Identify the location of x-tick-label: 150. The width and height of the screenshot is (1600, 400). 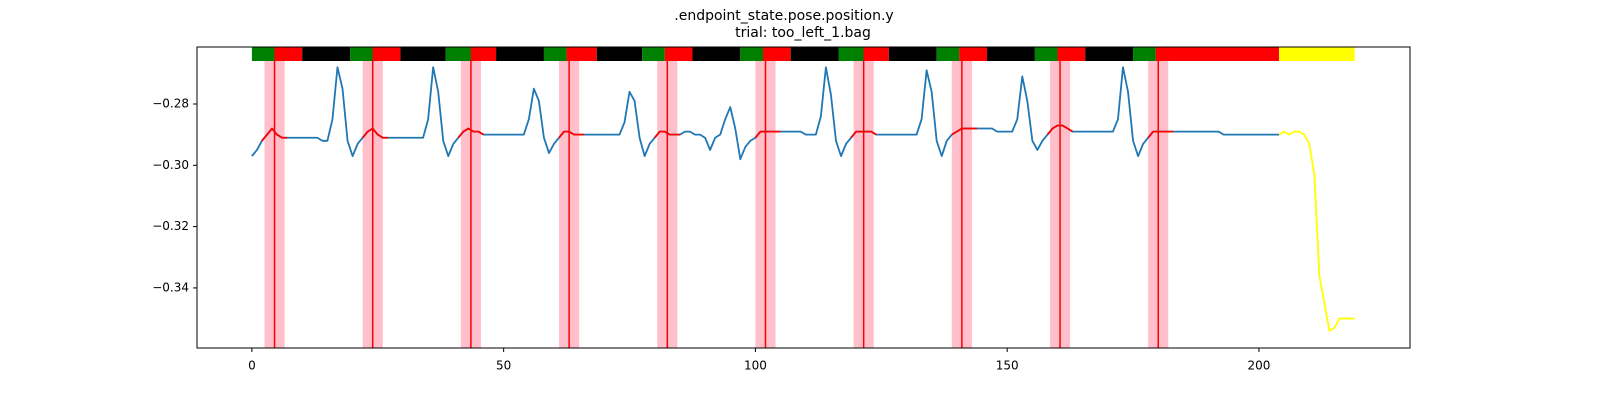
(1007, 366).